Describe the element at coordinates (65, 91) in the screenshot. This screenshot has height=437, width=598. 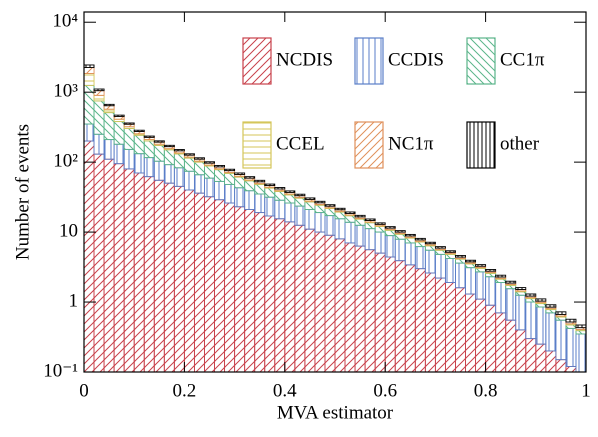
I see `y-tick-label: 10³` at that location.